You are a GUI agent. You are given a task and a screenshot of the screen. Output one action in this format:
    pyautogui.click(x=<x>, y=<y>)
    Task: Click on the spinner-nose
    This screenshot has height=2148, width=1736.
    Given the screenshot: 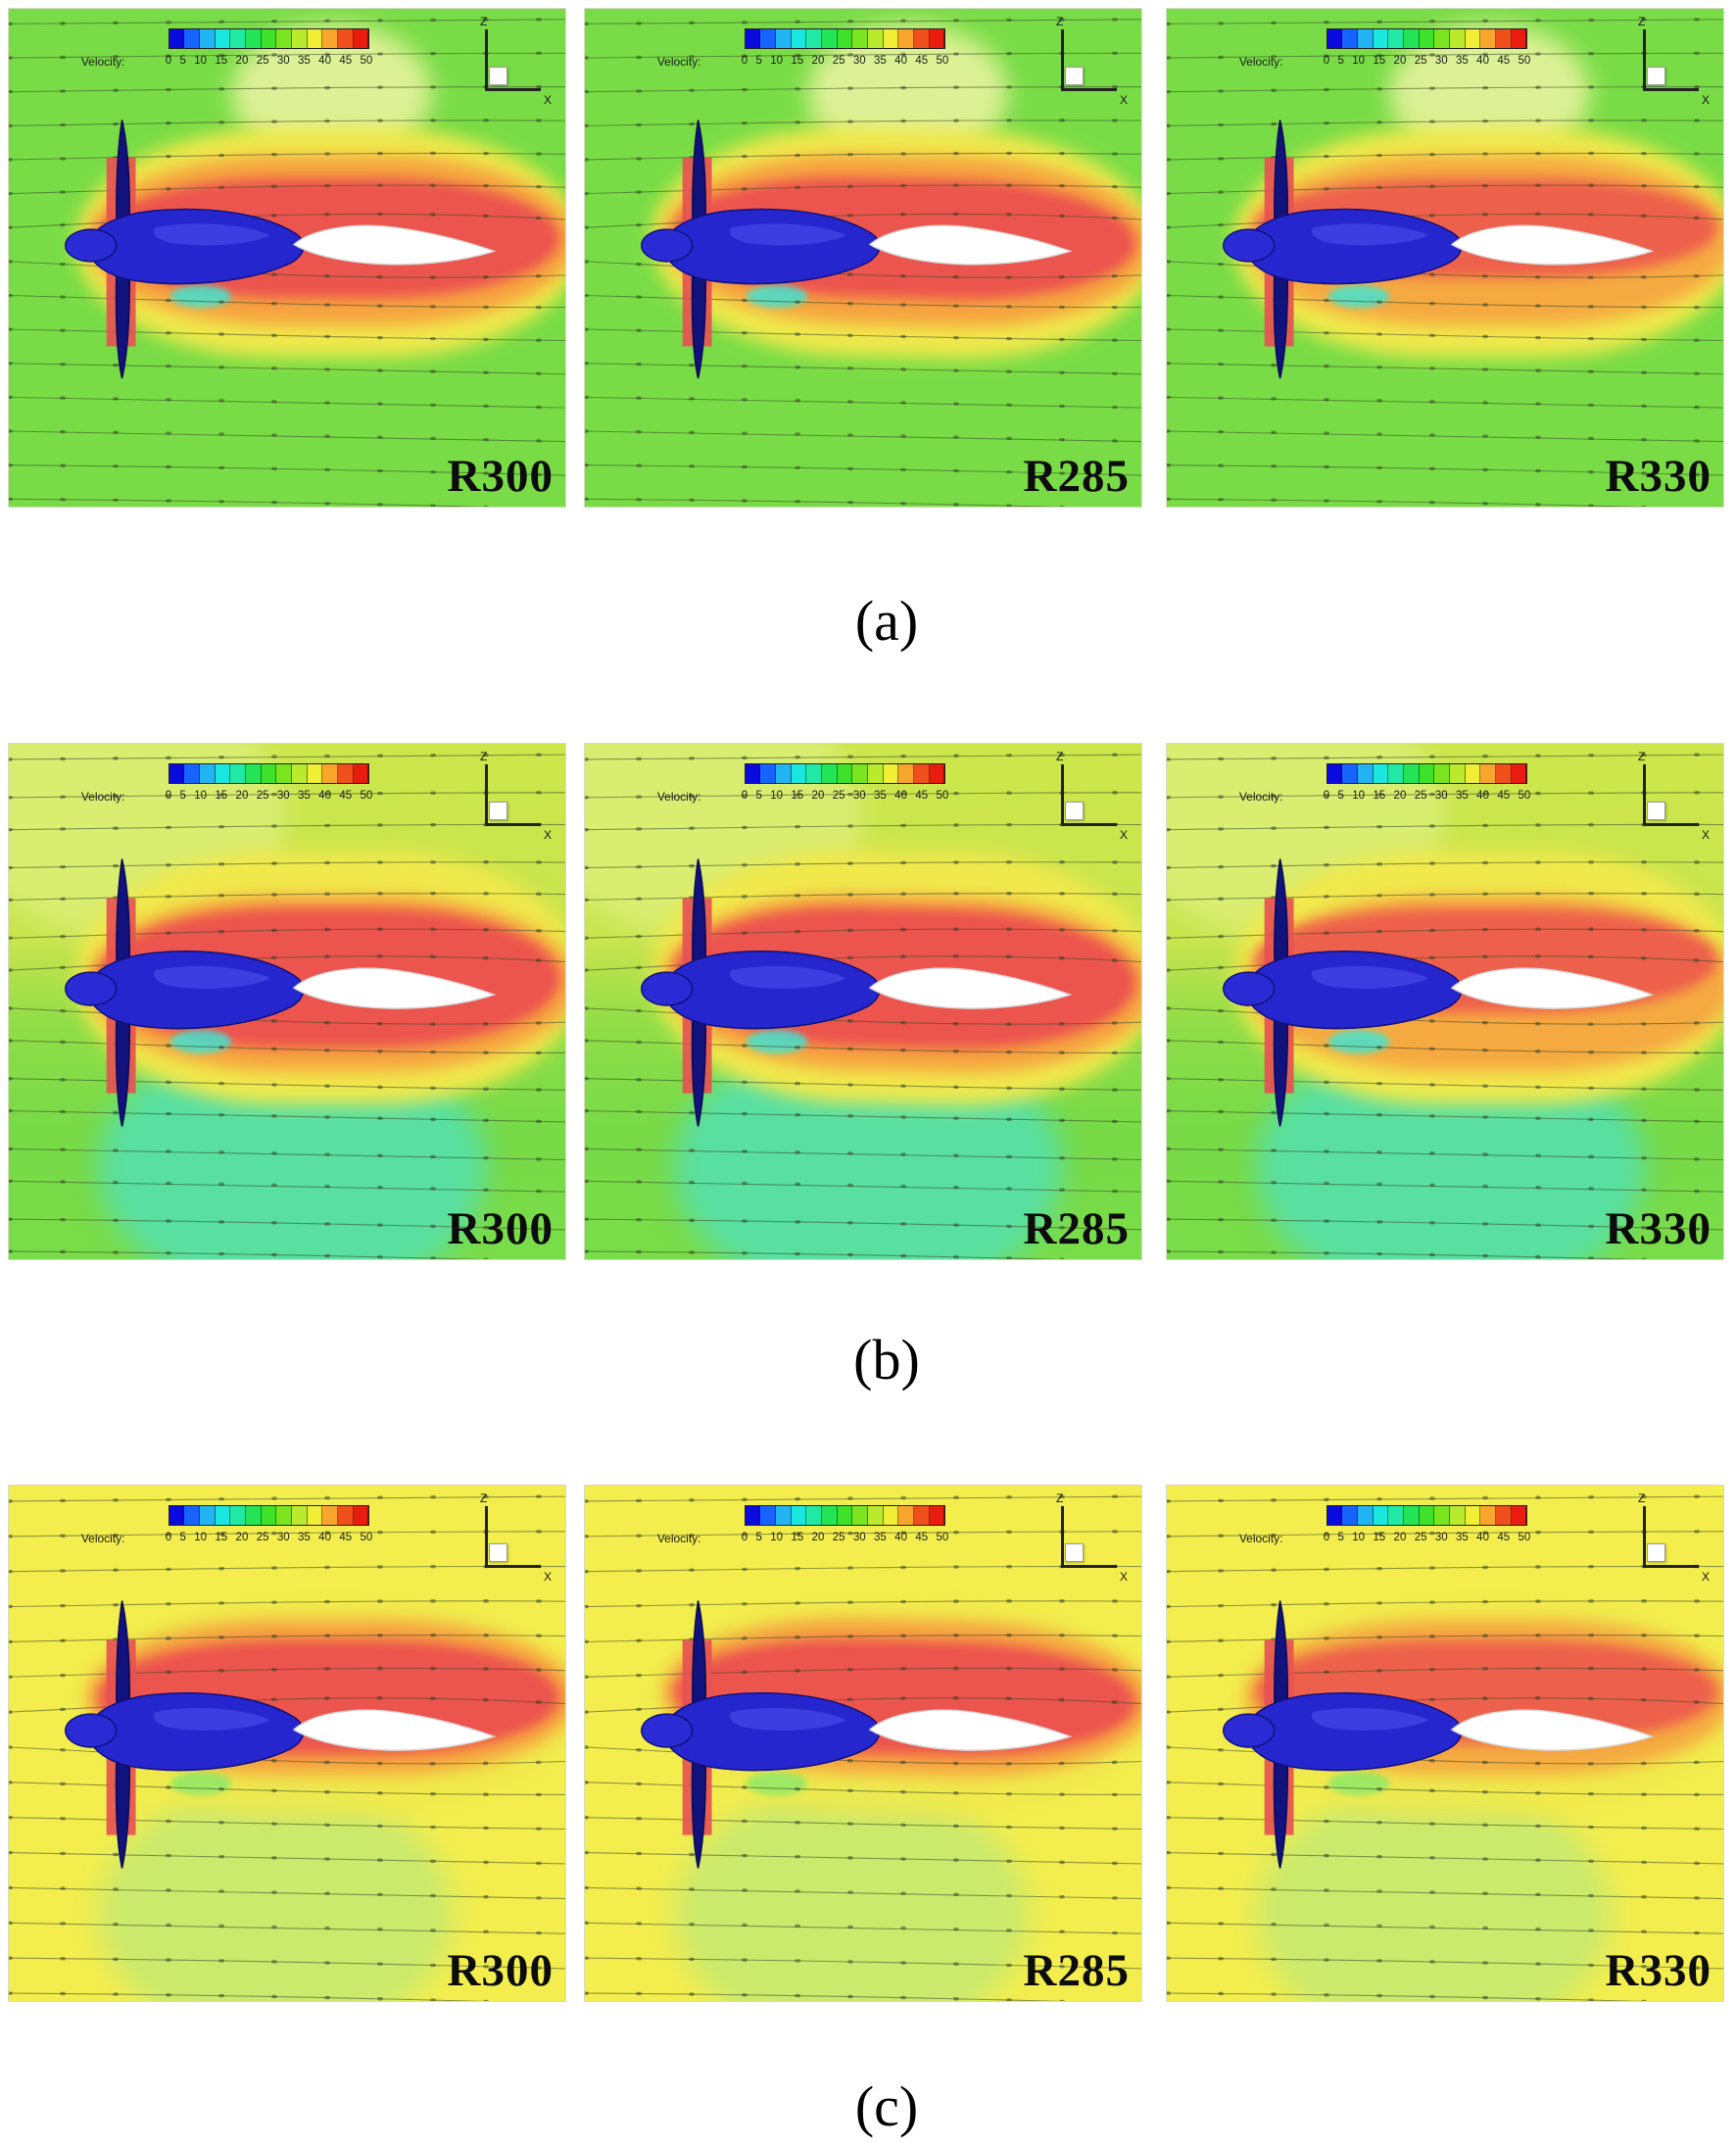 What is the action you would take?
    pyautogui.click(x=91, y=245)
    